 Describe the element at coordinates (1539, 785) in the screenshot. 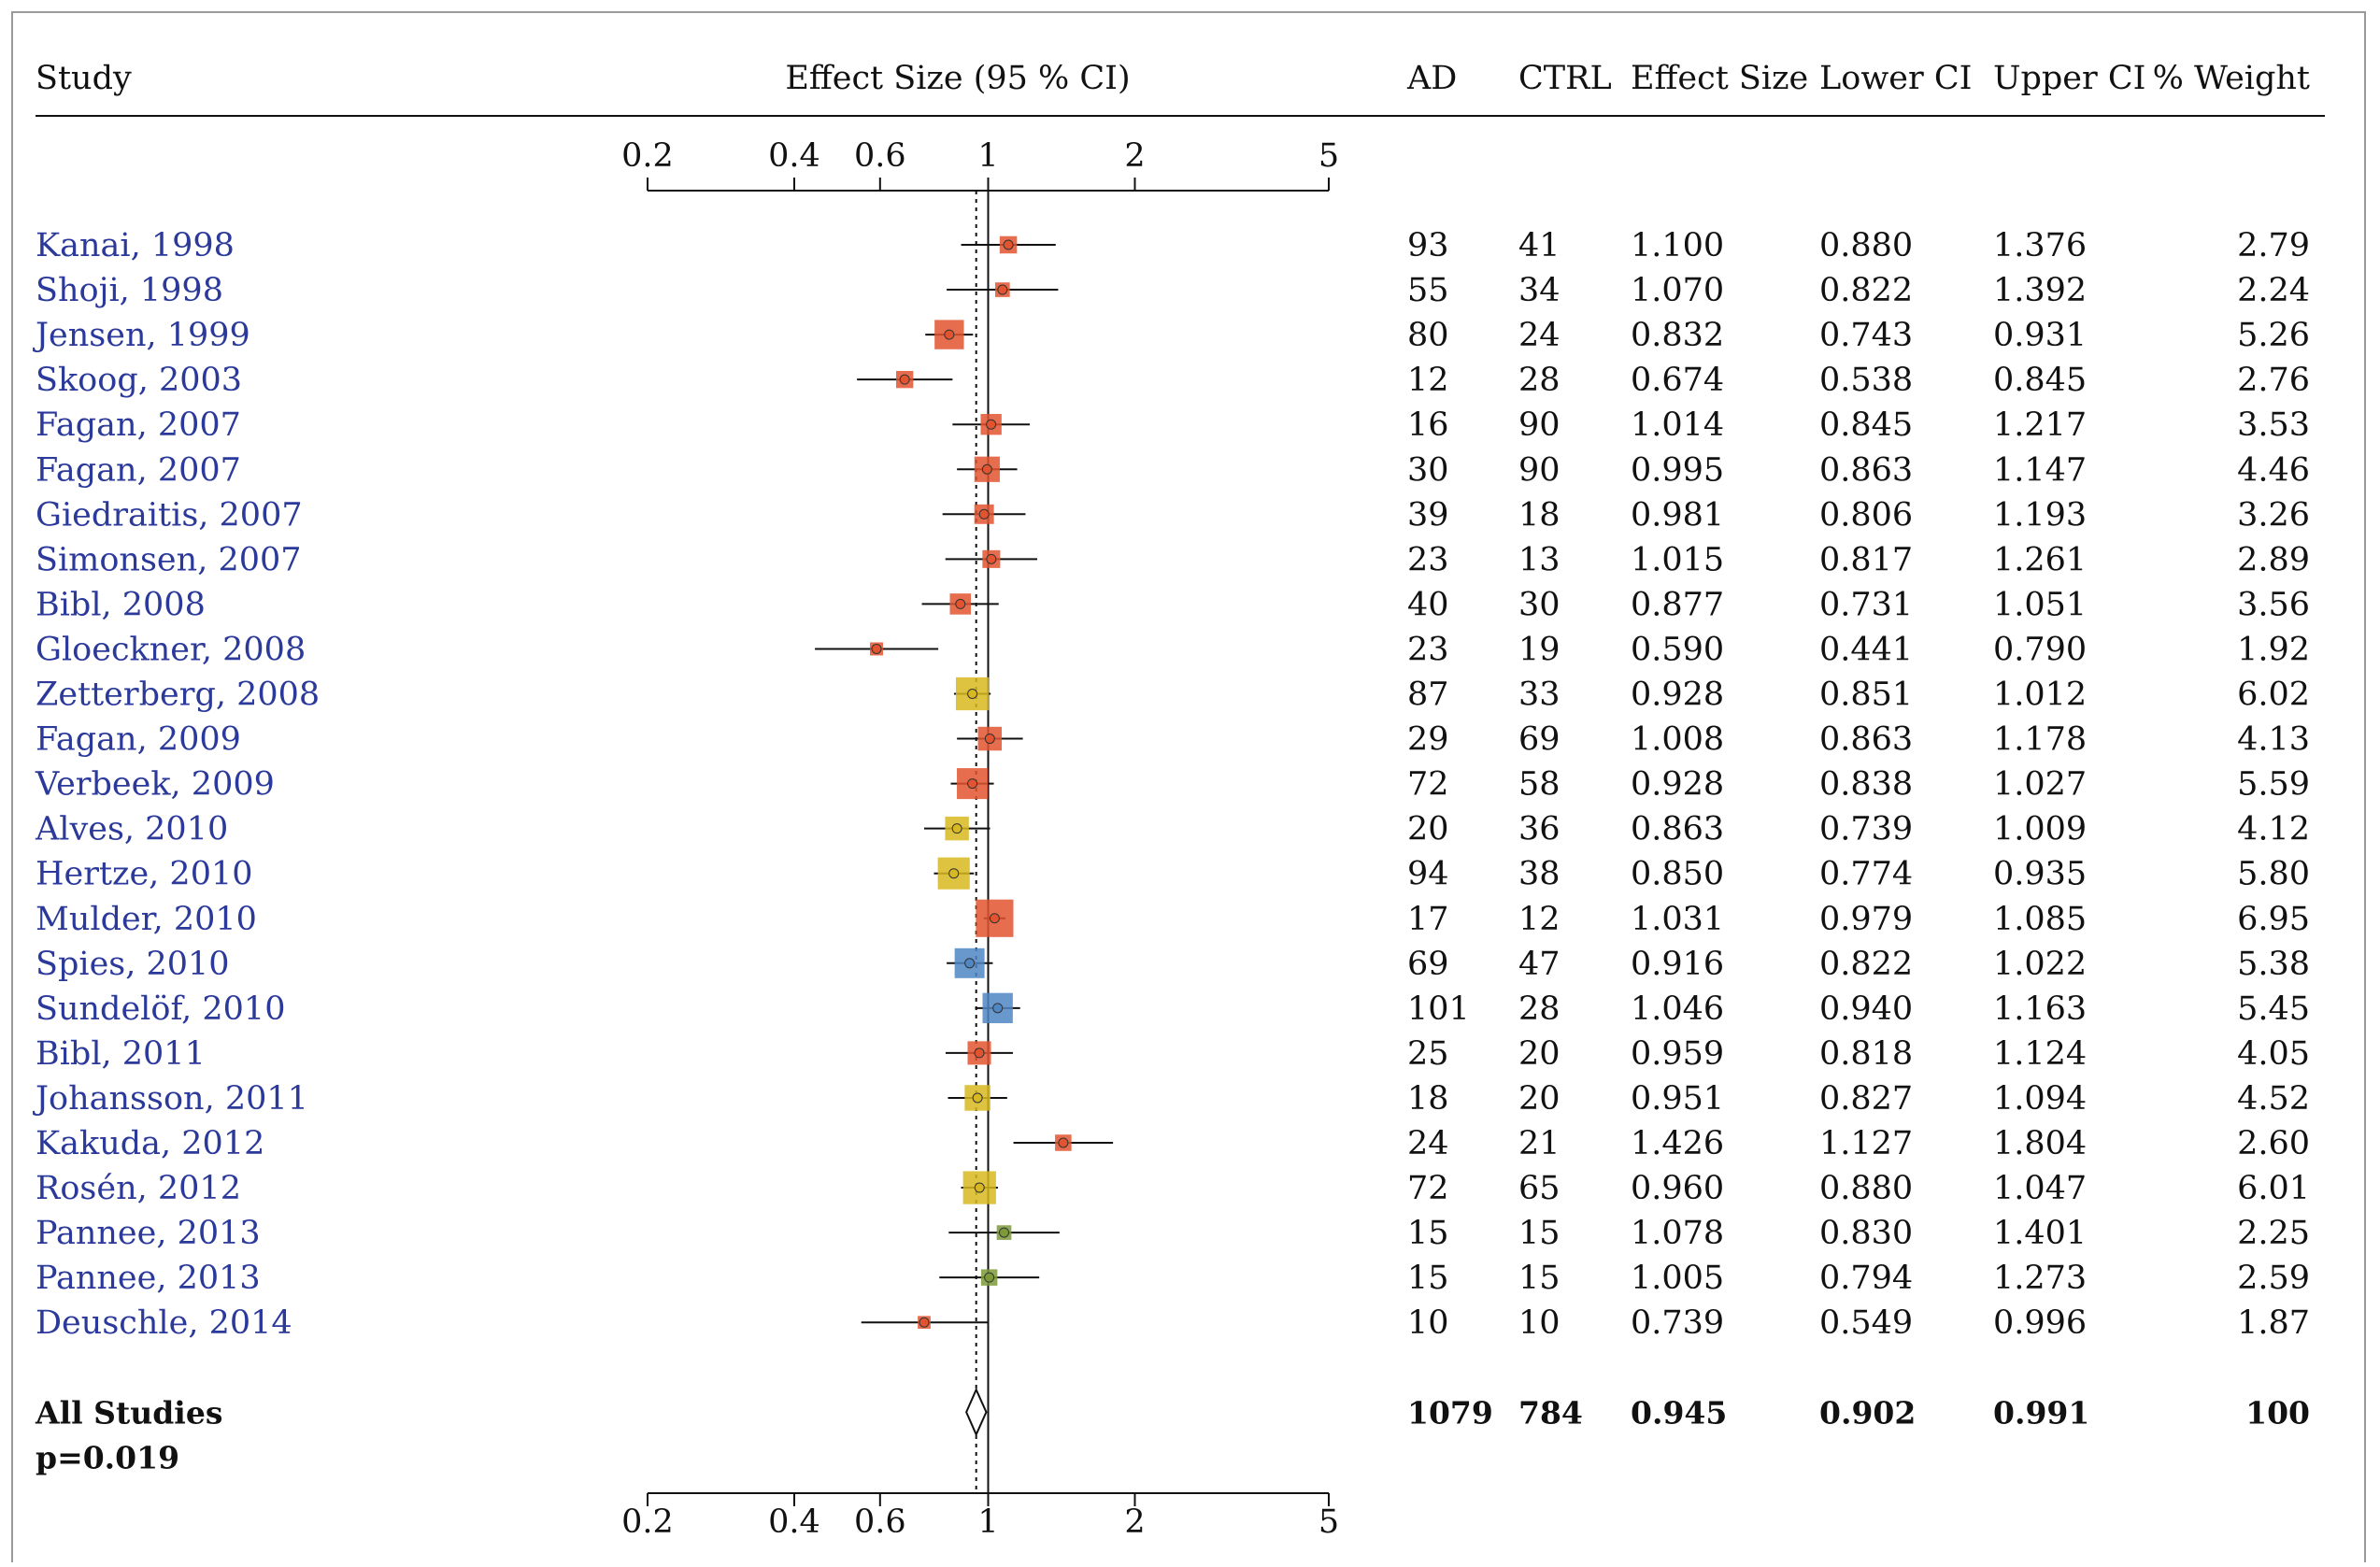

I see `ctrl-count: 58` at that location.